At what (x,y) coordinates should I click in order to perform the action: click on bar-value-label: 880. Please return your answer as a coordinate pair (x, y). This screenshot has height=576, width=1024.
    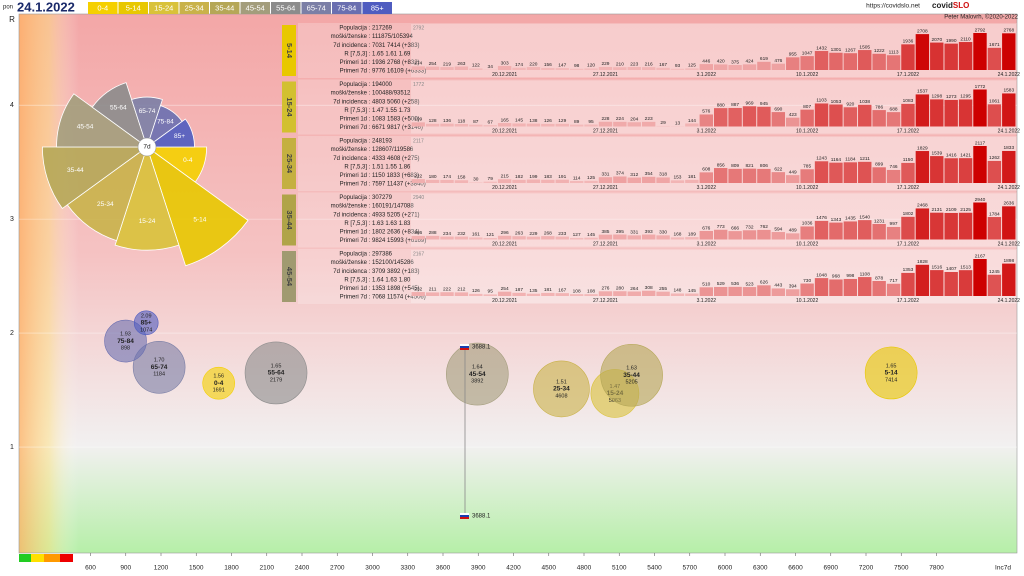
    Looking at the image, I should click on (721, 105).